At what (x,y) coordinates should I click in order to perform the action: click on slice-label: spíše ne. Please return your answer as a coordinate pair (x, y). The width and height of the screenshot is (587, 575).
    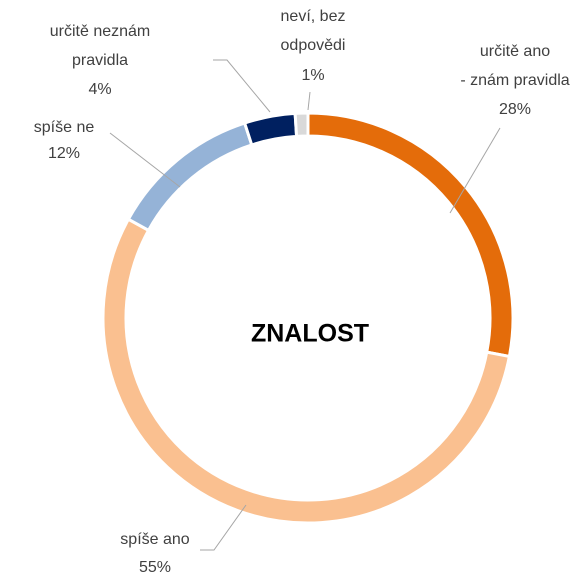
    Looking at the image, I should click on (64, 127).